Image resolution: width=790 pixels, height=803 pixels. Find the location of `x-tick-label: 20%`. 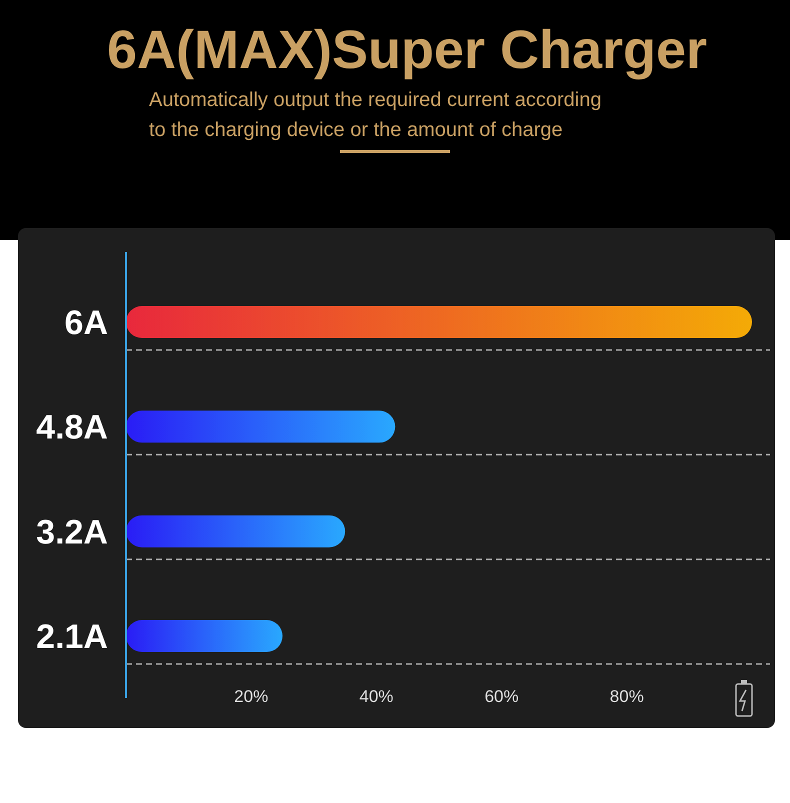

x-tick-label: 20% is located at coordinates (251, 696).